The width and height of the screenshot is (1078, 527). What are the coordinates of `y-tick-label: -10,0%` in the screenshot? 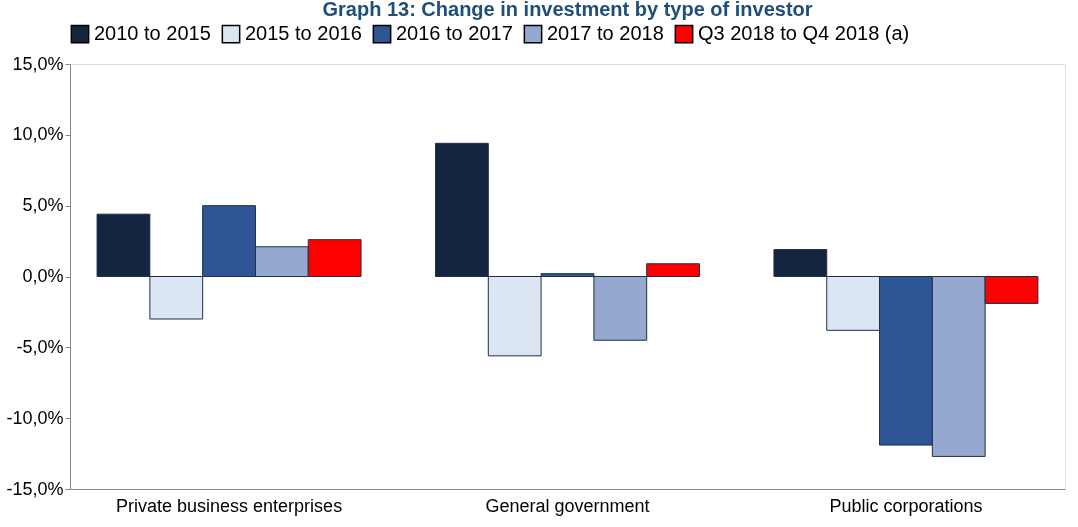 It's located at (35, 417).